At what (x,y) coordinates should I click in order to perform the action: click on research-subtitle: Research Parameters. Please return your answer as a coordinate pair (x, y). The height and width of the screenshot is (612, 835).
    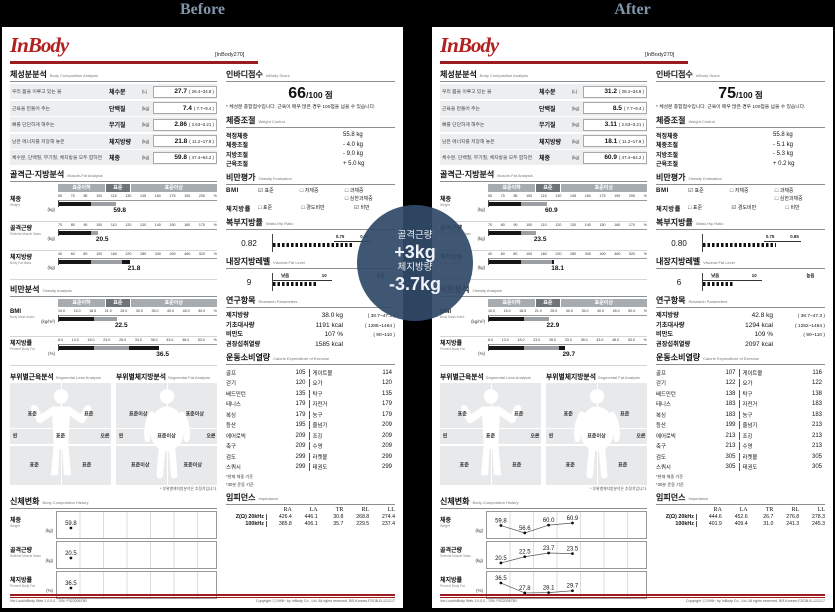
    Looking at the image, I should click on (278, 302).